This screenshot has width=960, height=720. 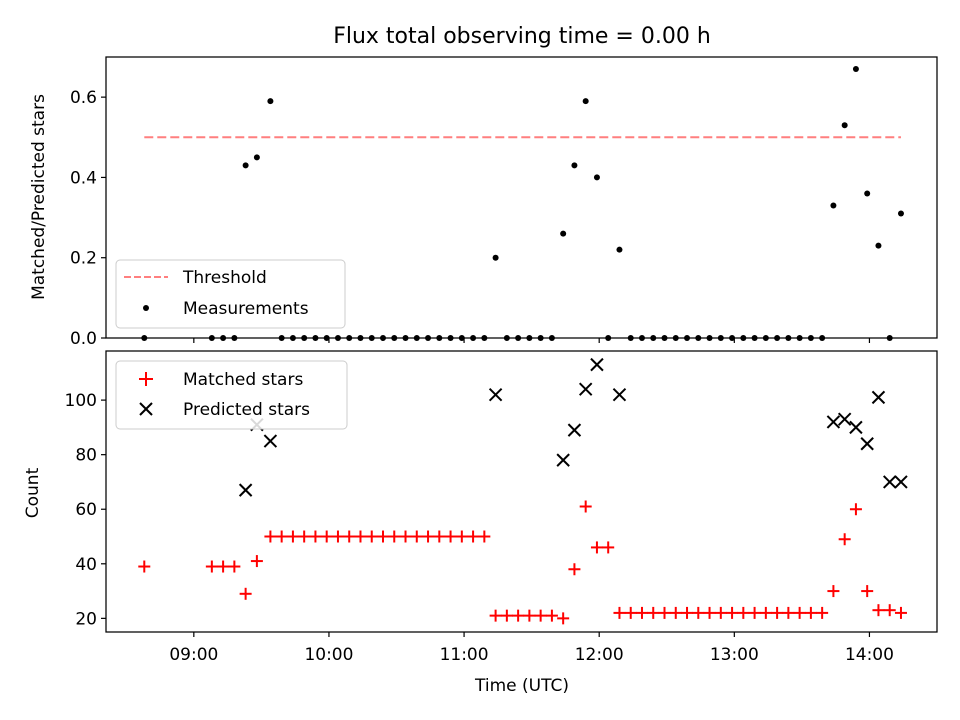 I want to click on y-tick-label: 20, so click(x=86, y=619).